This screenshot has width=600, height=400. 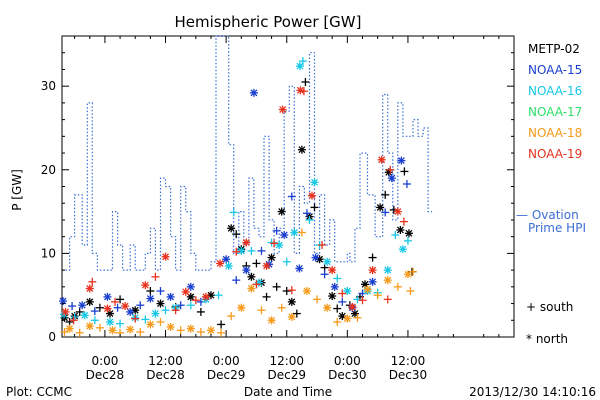 What do you see at coordinates (532, 392) in the screenshot?
I see `footer-timestamp: 2013/12/30 14:10:16` at bounding box center [532, 392].